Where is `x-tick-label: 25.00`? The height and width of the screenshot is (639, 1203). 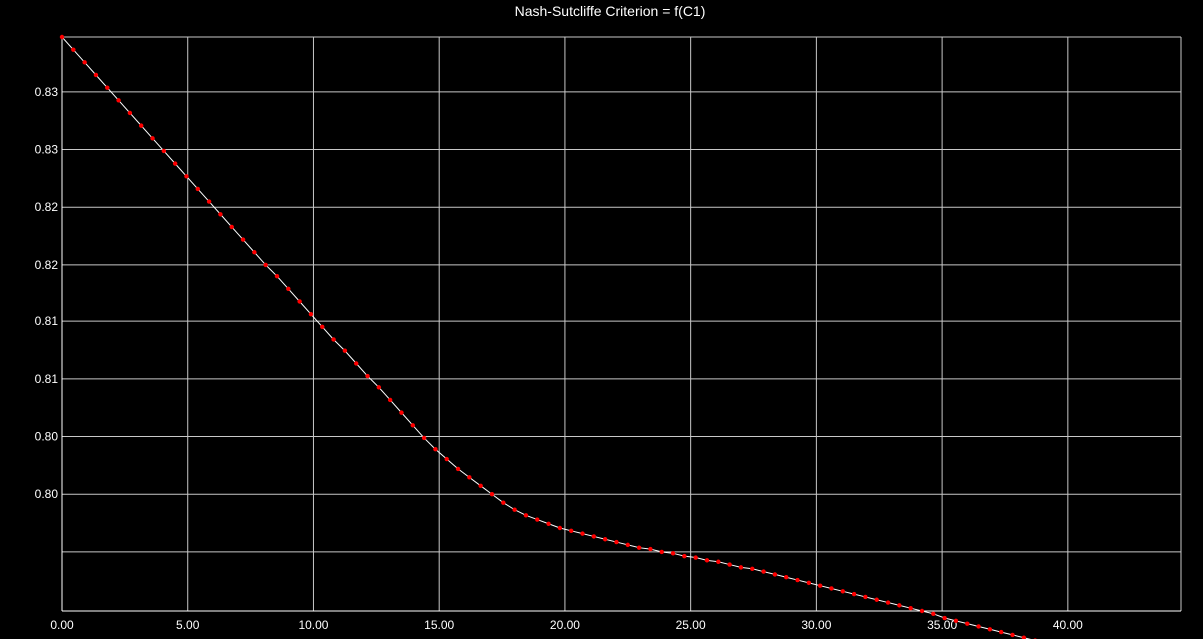
x-tick-label: 25.00 is located at coordinates (691, 625).